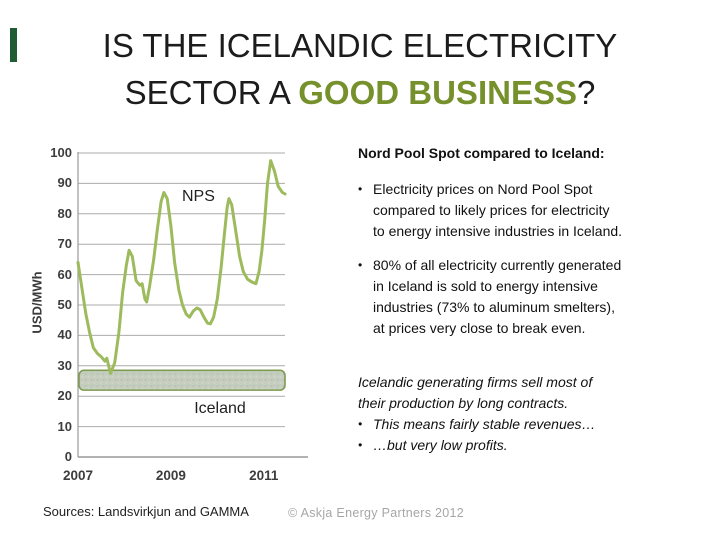 The image size is (720, 540). What do you see at coordinates (64, 304) in the screenshot?
I see `y-tick-label: 50` at bounding box center [64, 304].